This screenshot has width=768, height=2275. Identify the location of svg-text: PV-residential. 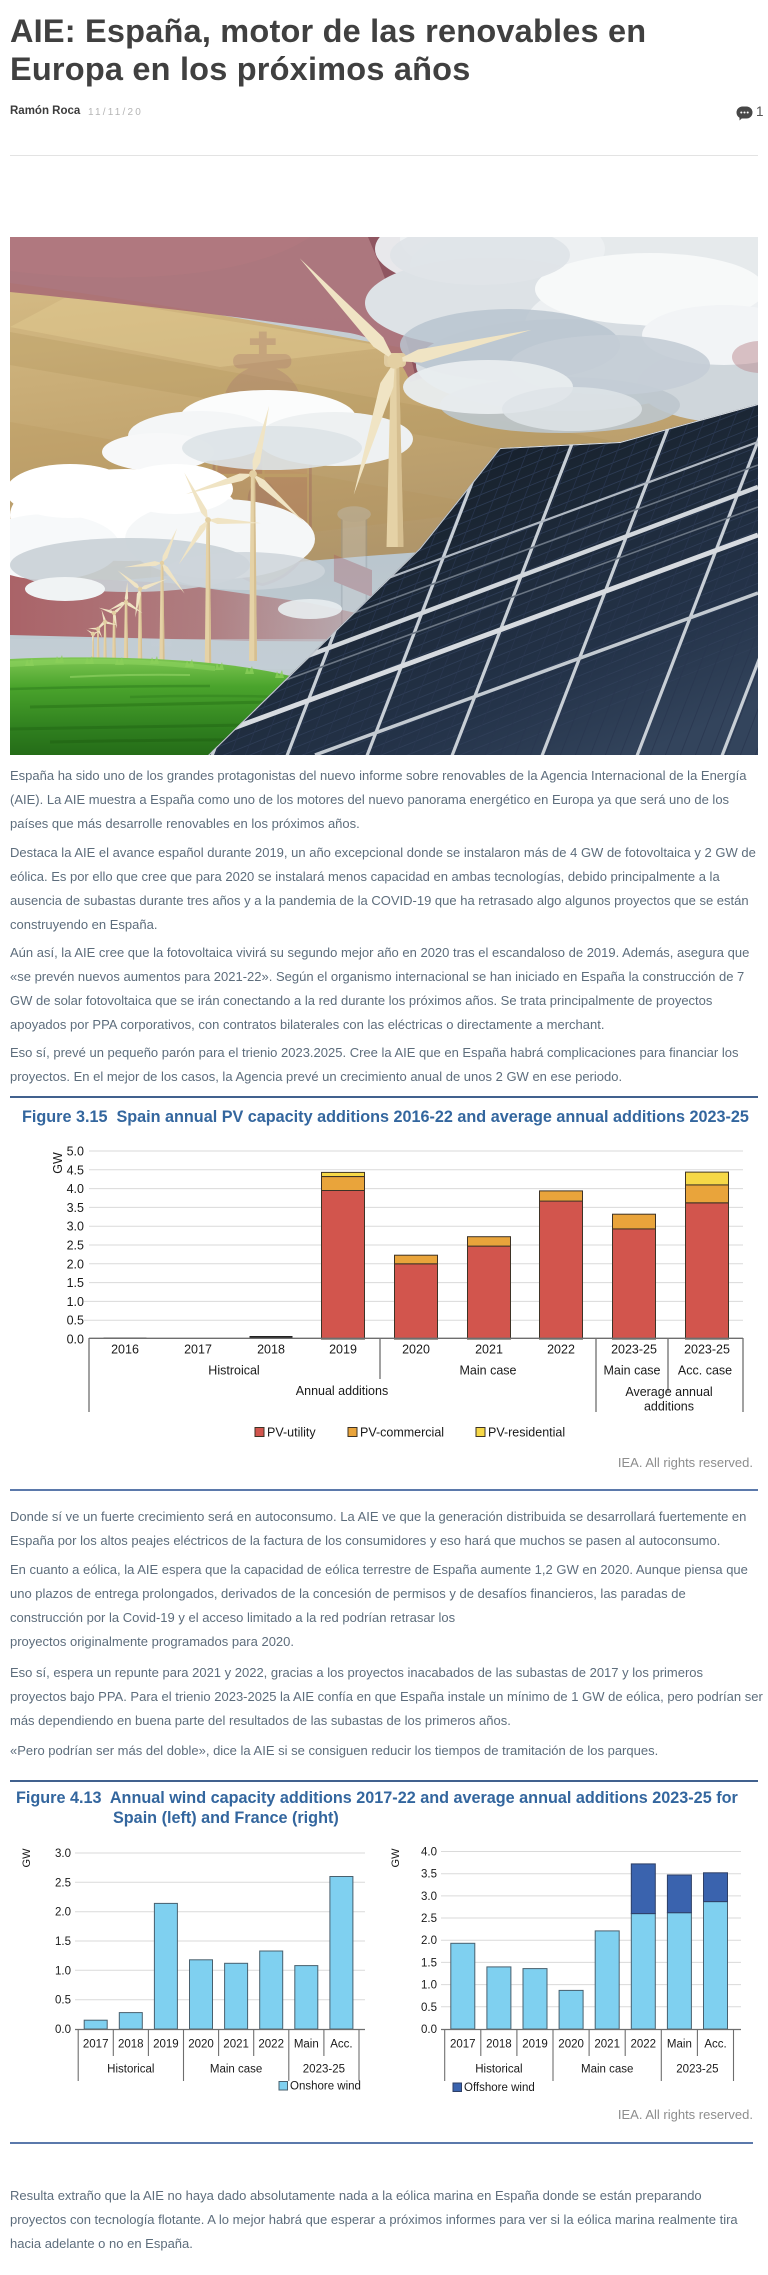
(526, 1433).